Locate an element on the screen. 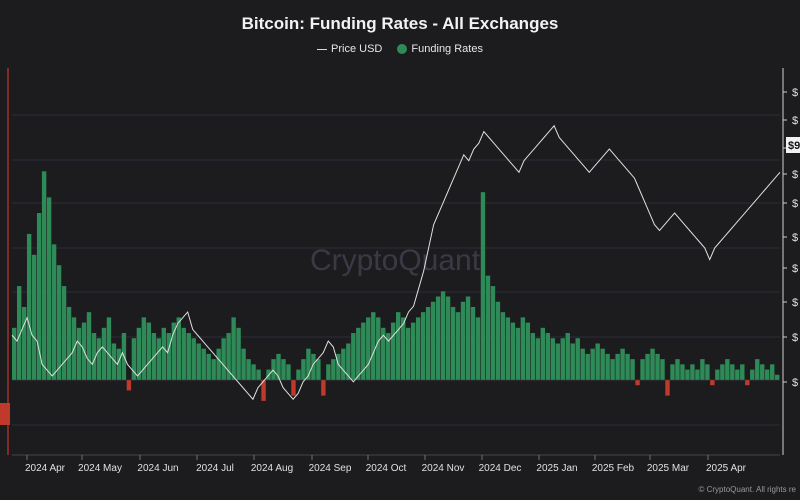 Image resolution: width=800 pixels, height=500 pixels. x-axis-tick-label: 2025 Mar is located at coordinates (668, 468).